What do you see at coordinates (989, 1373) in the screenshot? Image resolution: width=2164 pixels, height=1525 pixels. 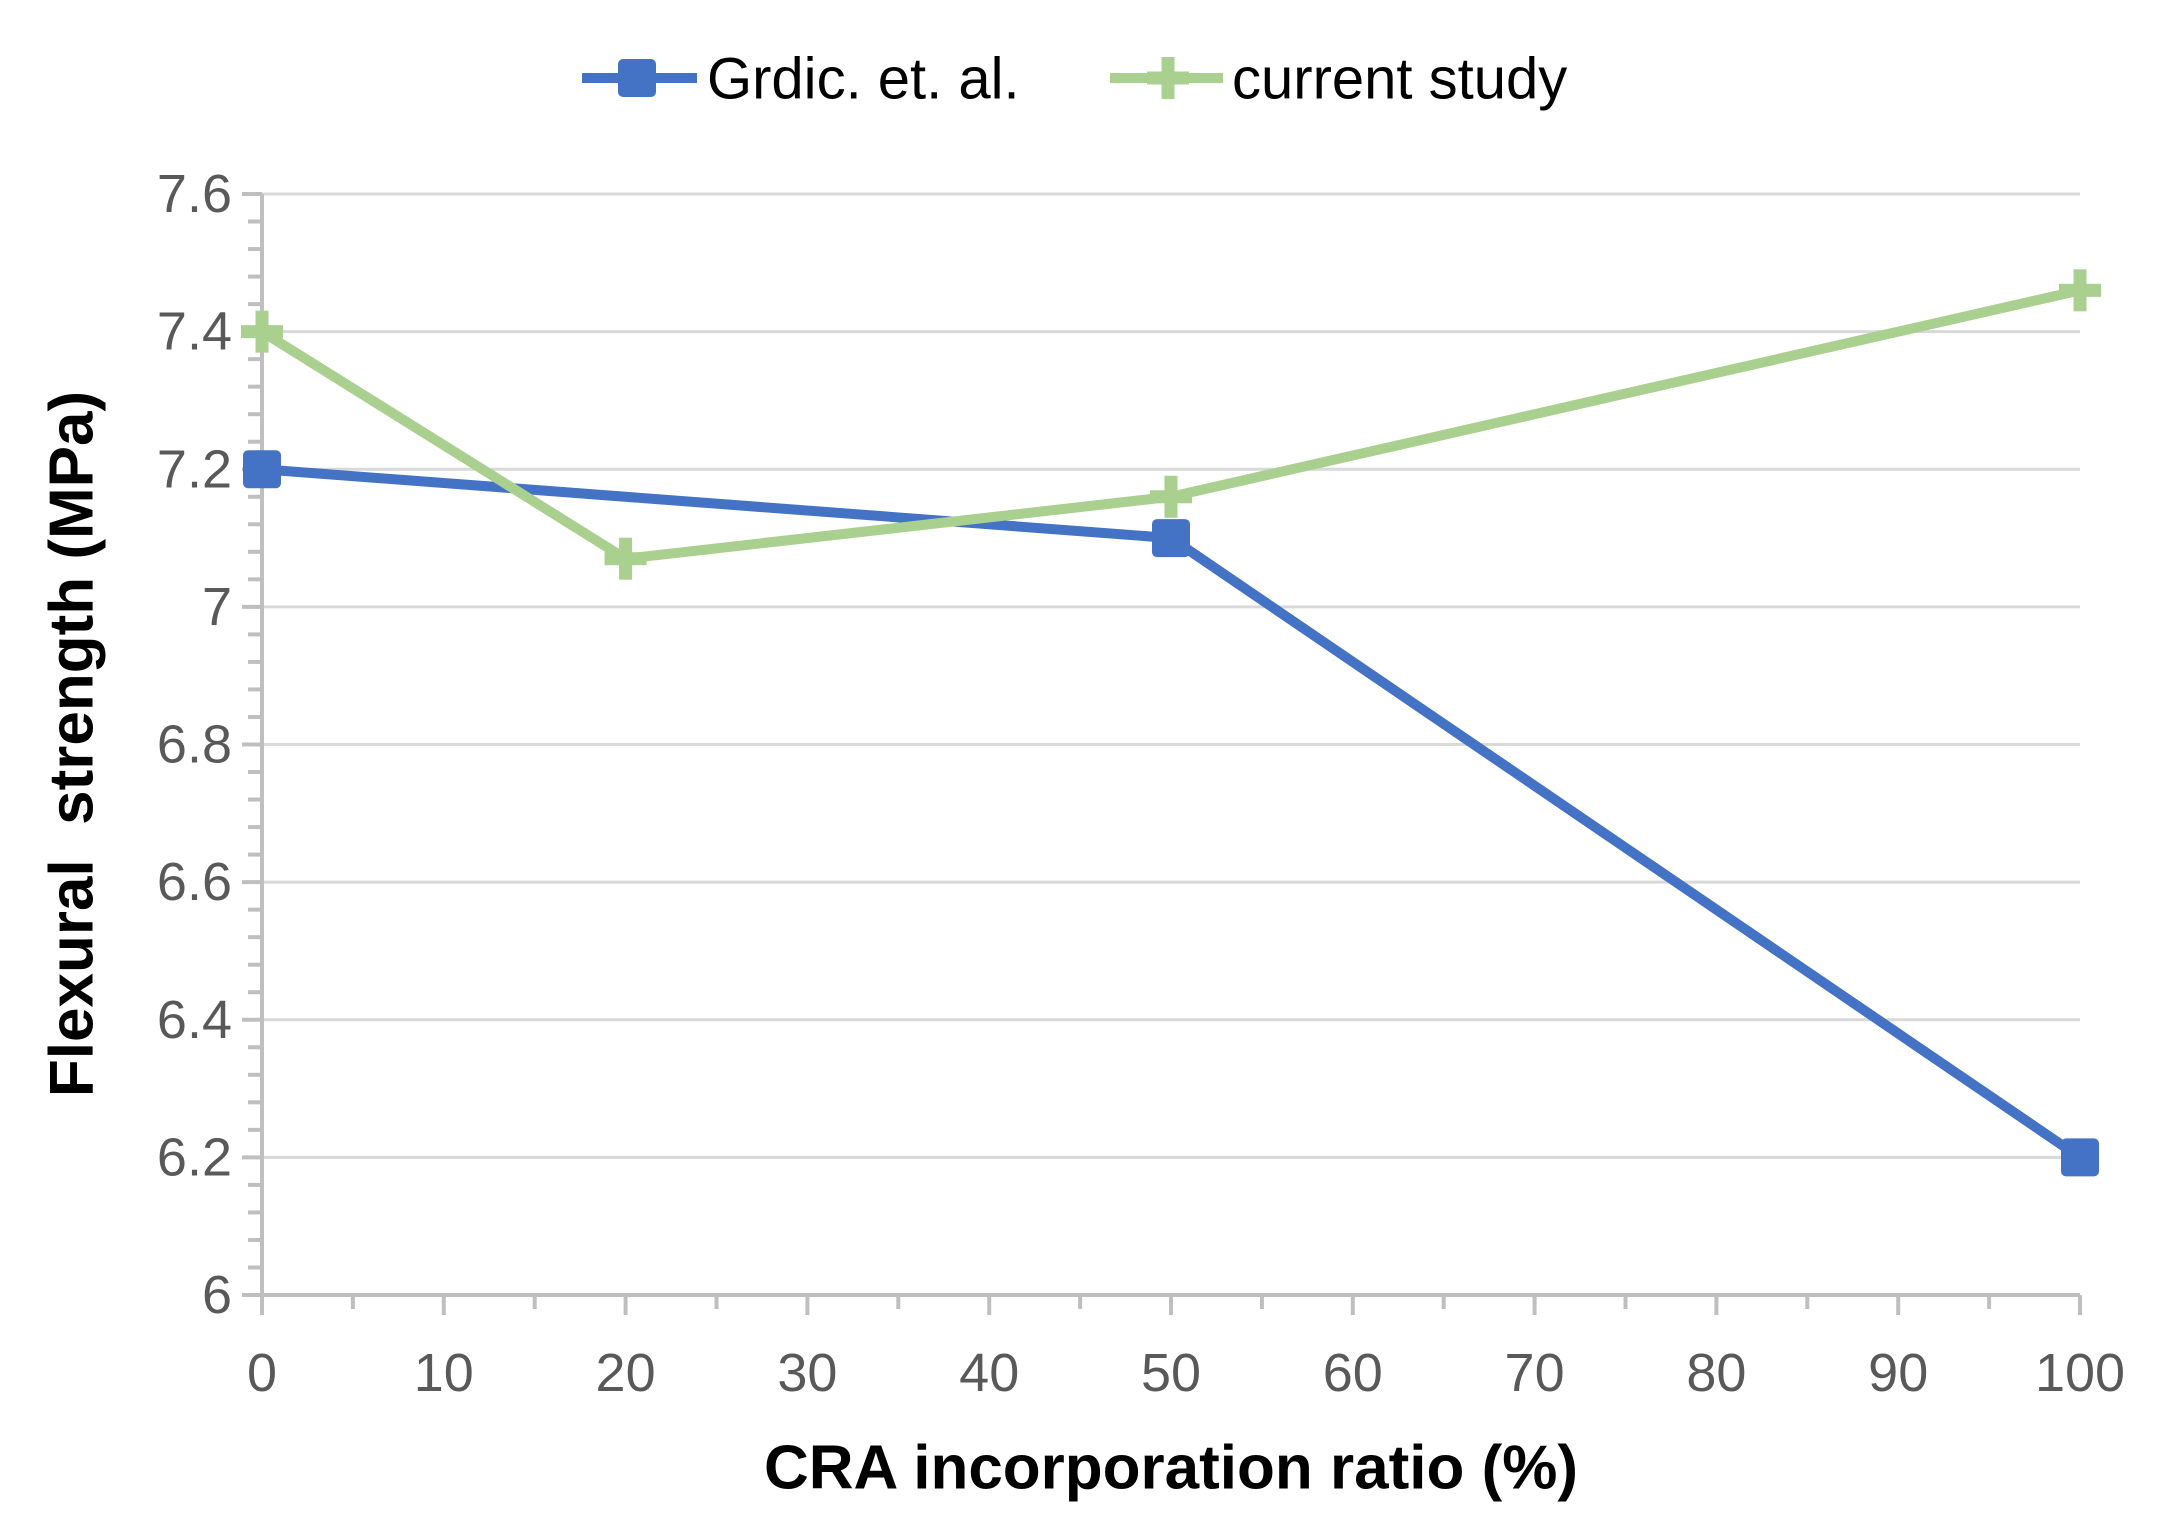 I see `x-tick-label: 40` at bounding box center [989, 1373].